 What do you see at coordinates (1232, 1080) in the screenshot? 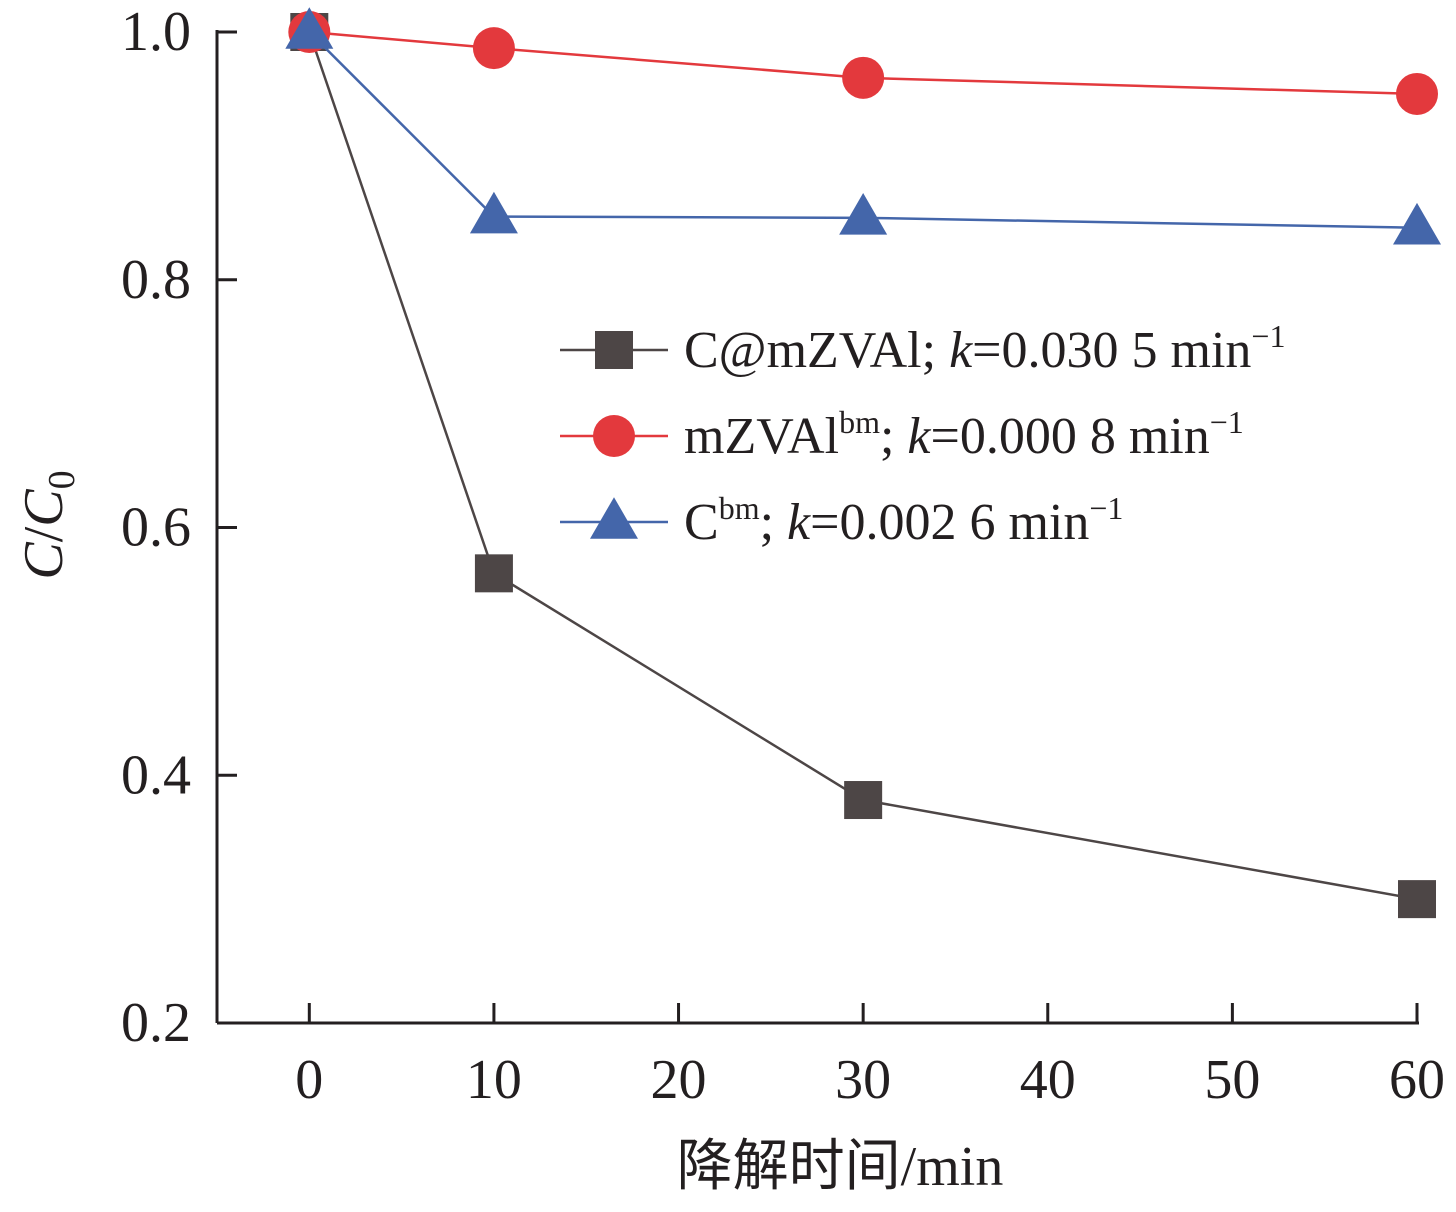
I see `x-tick-label: 50` at bounding box center [1232, 1080].